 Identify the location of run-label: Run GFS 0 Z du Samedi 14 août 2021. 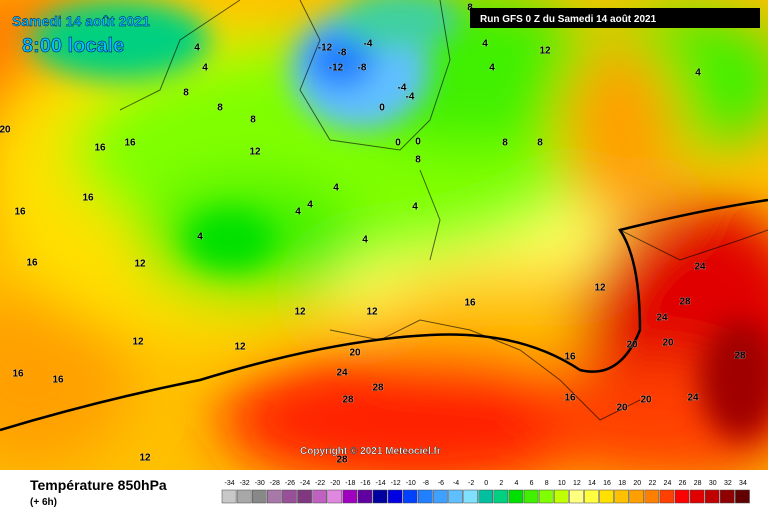
(568, 19).